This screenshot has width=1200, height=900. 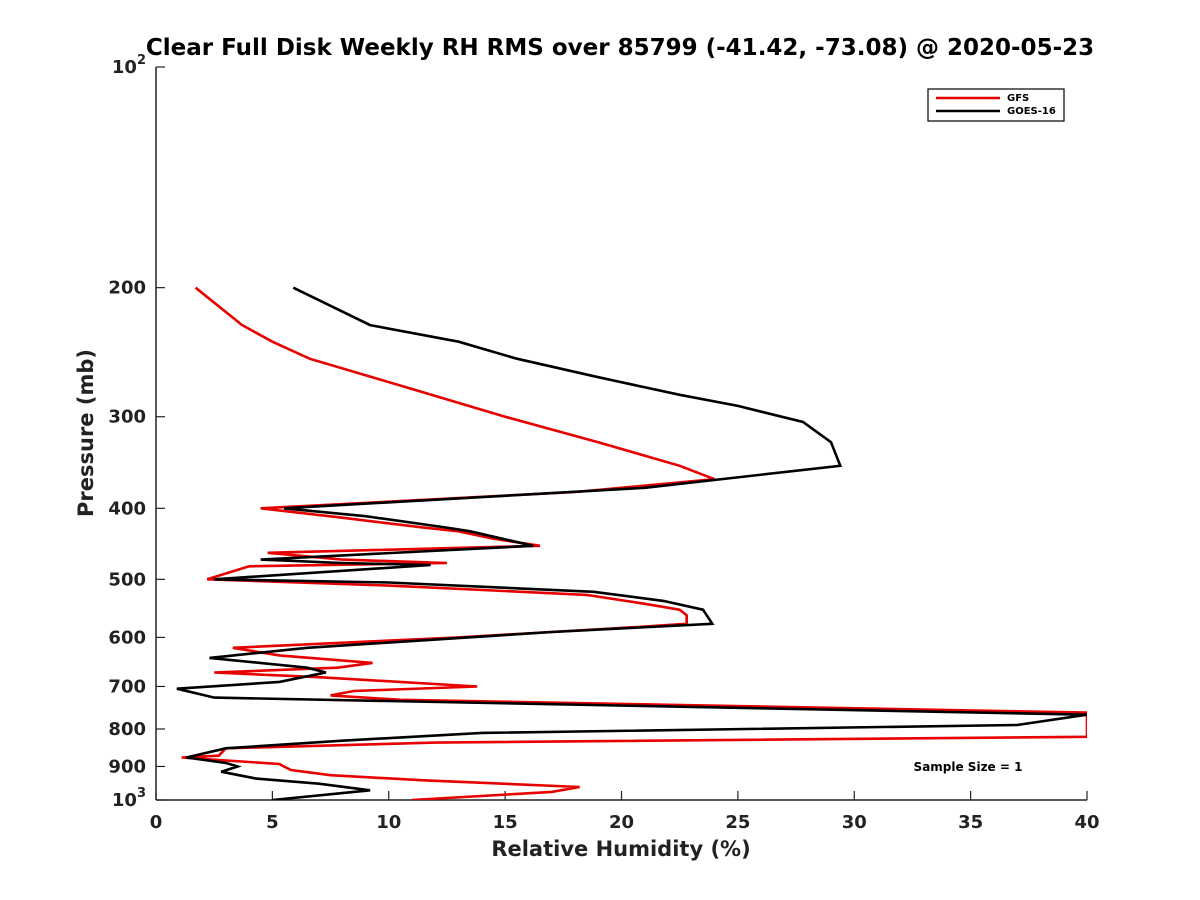 I want to click on x-tick-label: 20, so click(x=621, y=822).